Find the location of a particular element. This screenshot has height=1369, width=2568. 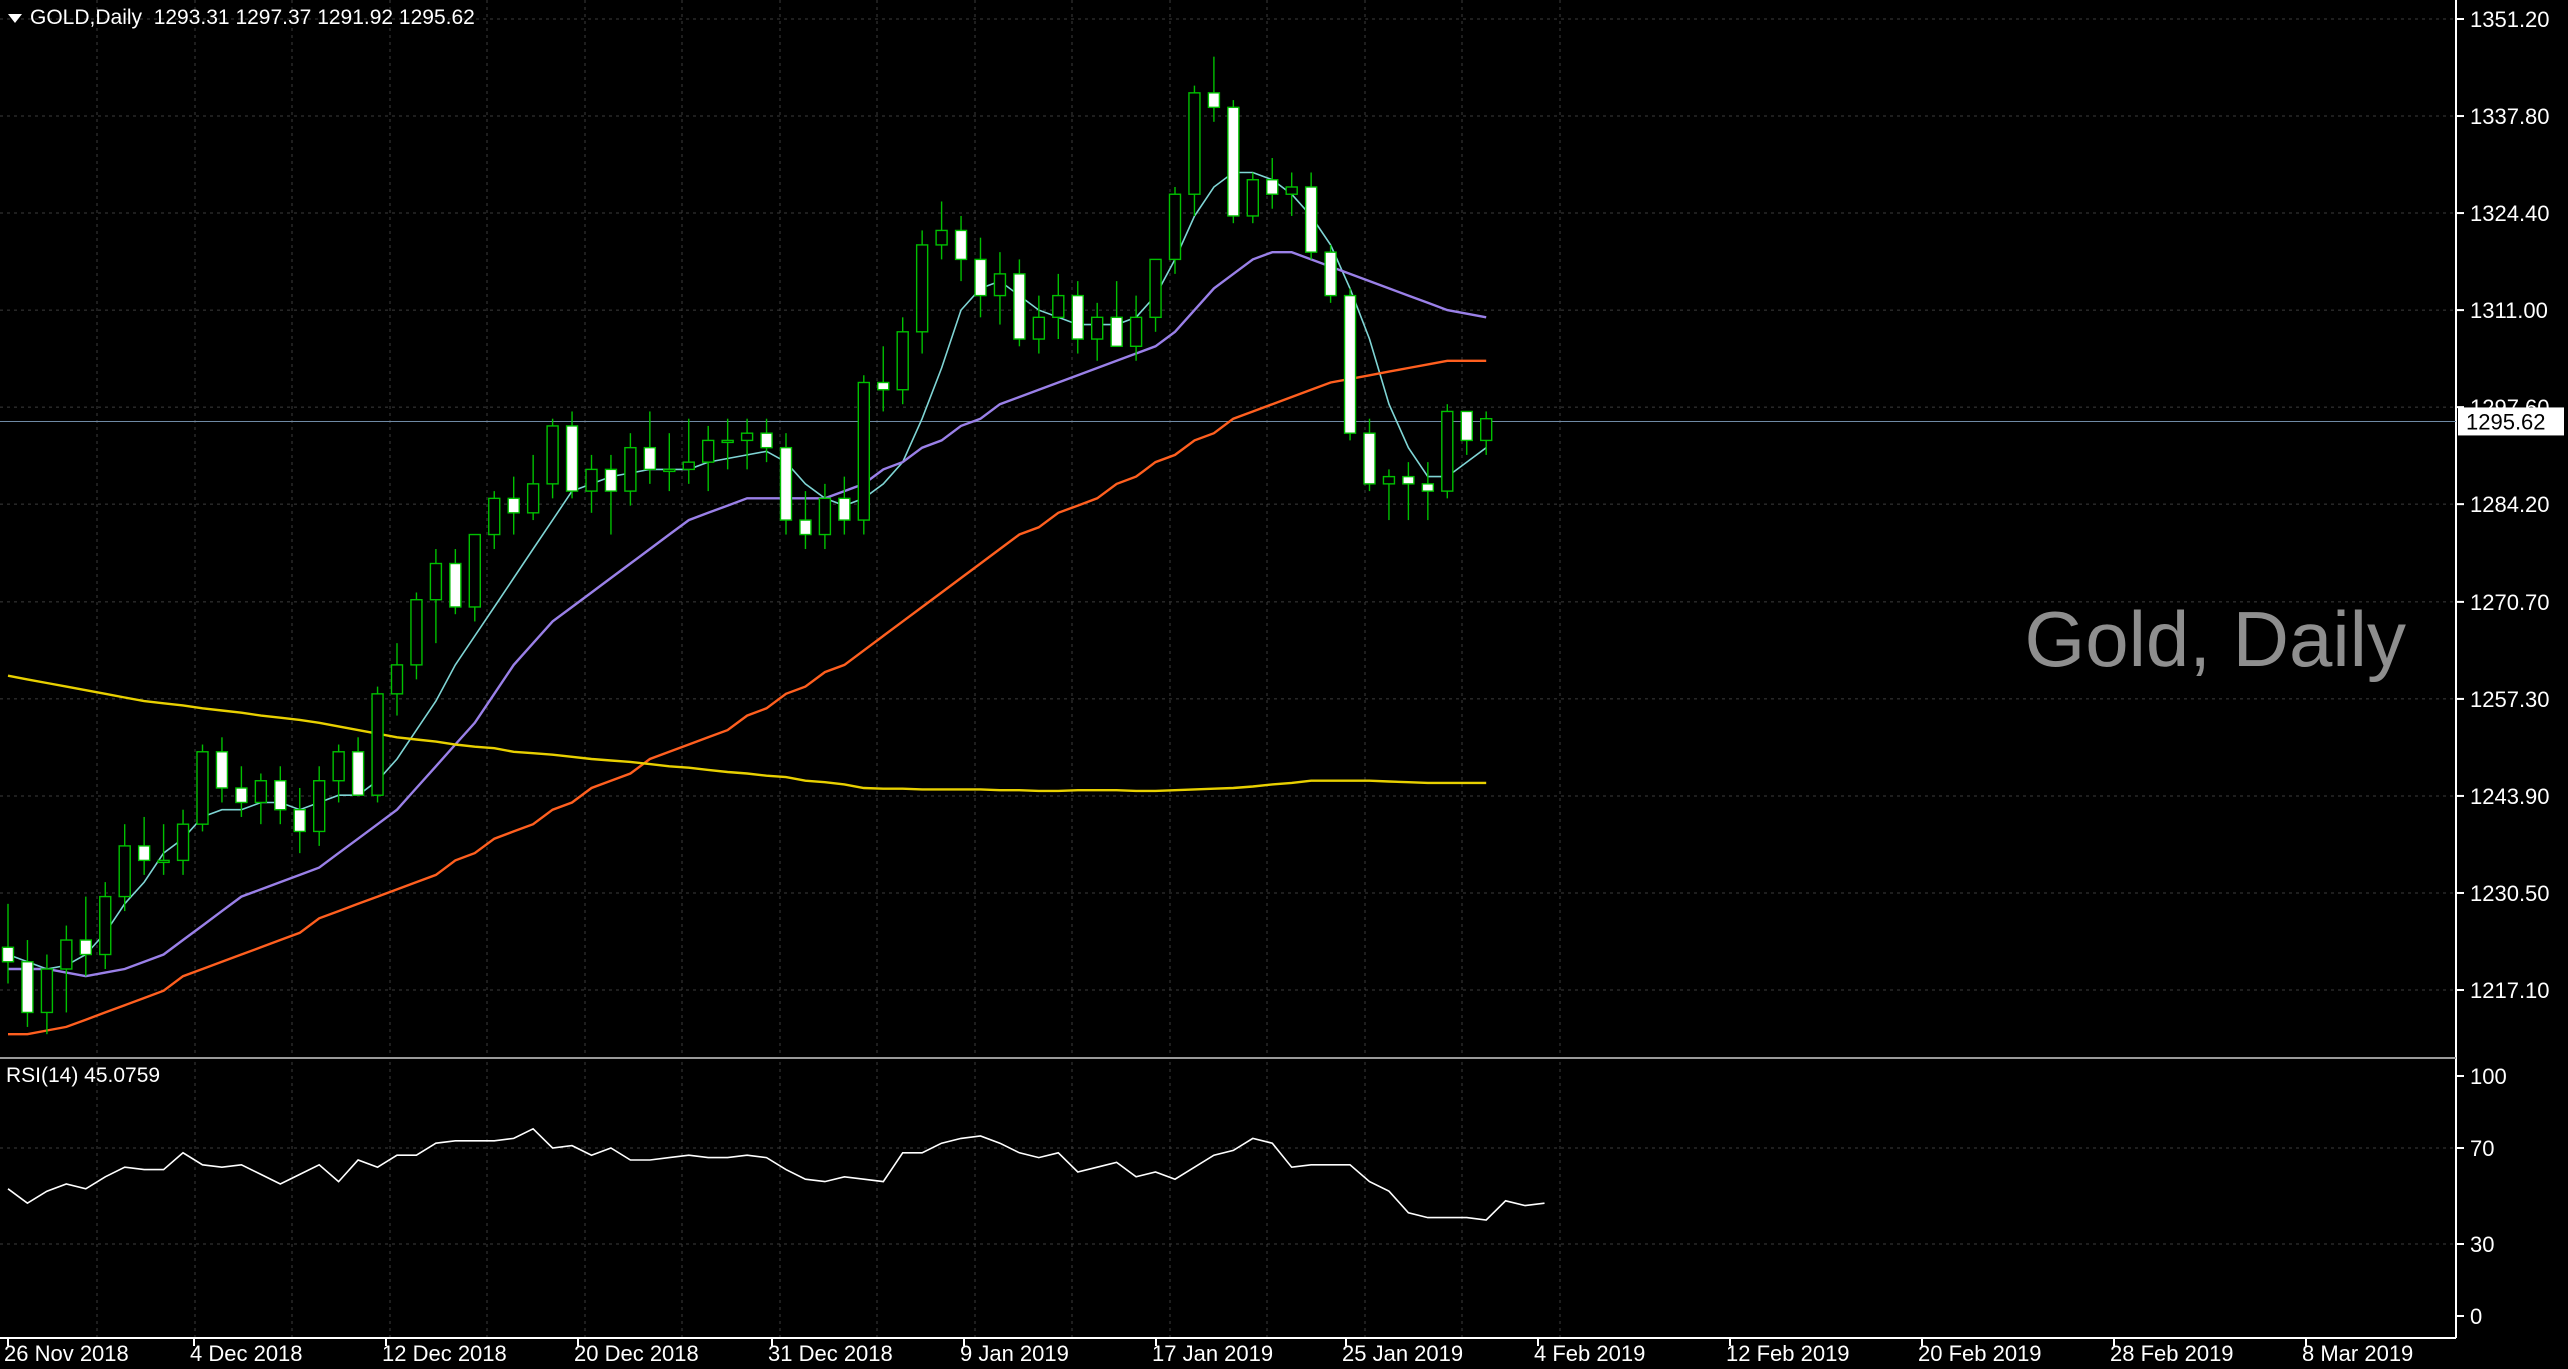

price-tick-label: 1270.70 is located at coordinates (2510, 602).